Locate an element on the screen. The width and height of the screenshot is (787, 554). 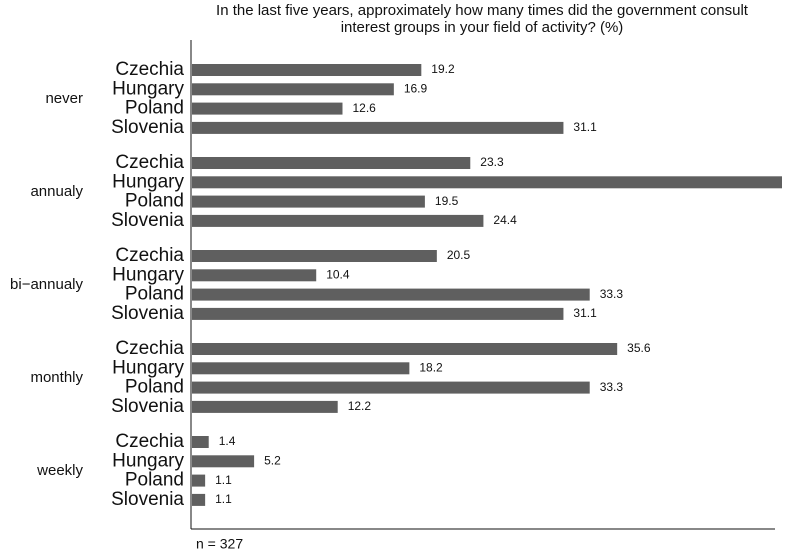
value-label: 12.6 is located at coordinates (364, 108).